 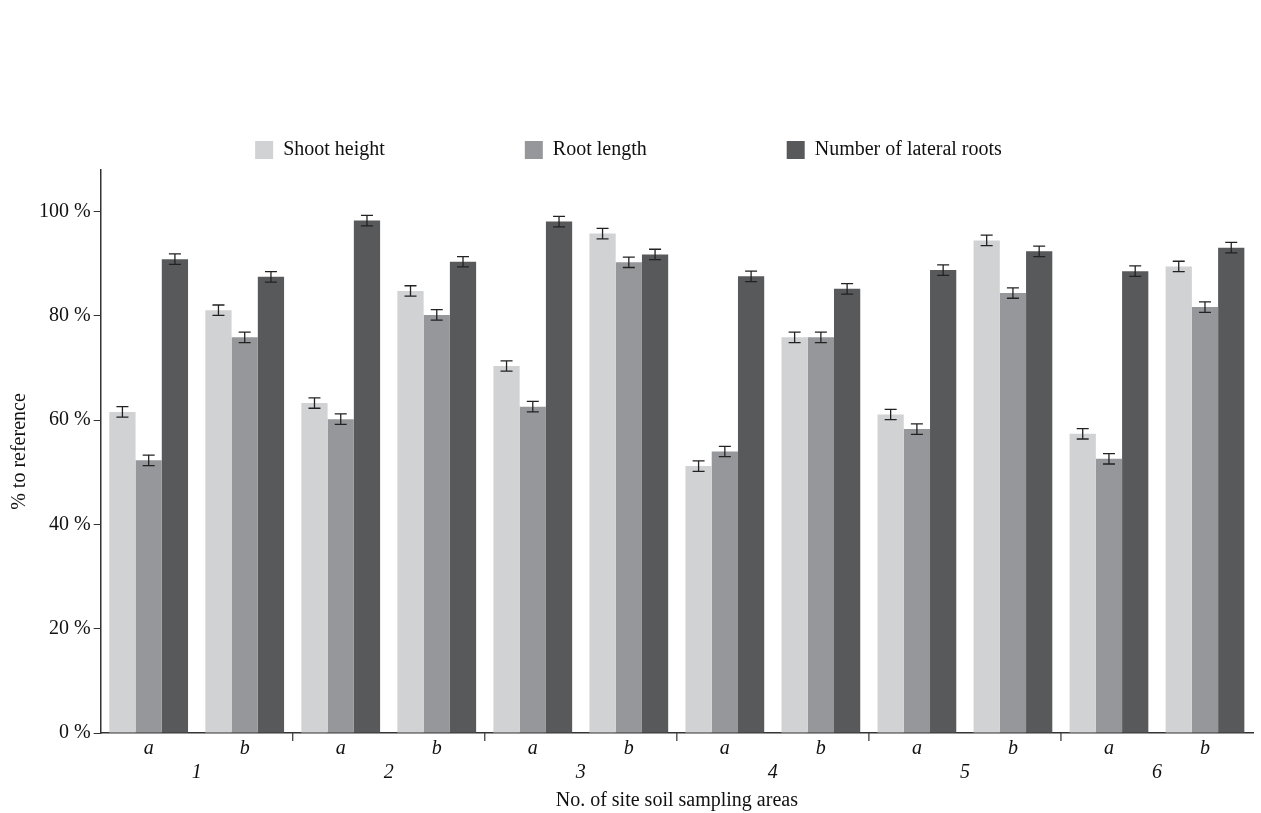 I want to click on text: 5, so click(x=964, y=771).